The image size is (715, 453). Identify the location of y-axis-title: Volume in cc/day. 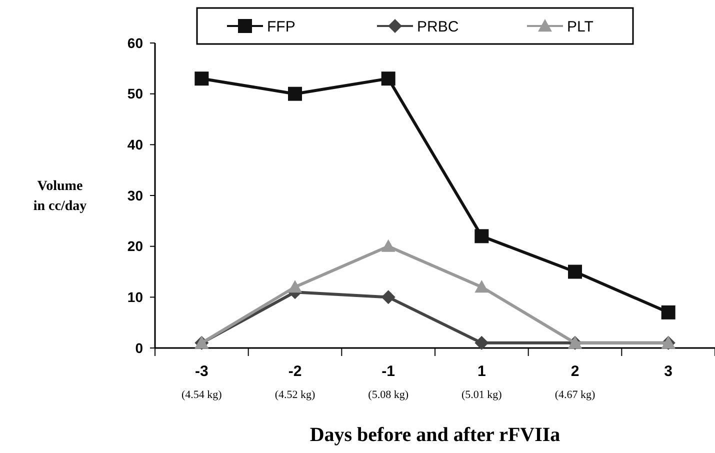
(60, 196).